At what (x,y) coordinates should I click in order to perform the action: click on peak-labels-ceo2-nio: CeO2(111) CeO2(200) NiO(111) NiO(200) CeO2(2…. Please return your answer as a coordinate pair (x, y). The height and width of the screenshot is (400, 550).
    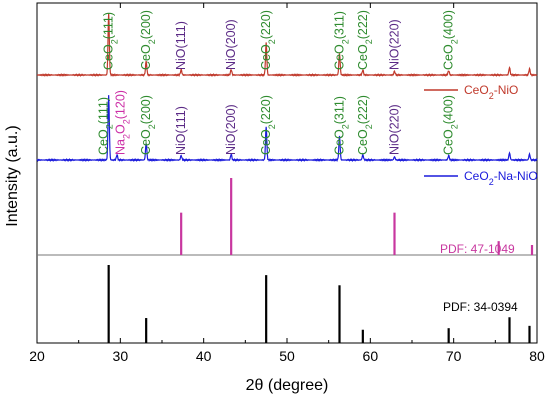
    Looking at the image, I should click on (281, 40).